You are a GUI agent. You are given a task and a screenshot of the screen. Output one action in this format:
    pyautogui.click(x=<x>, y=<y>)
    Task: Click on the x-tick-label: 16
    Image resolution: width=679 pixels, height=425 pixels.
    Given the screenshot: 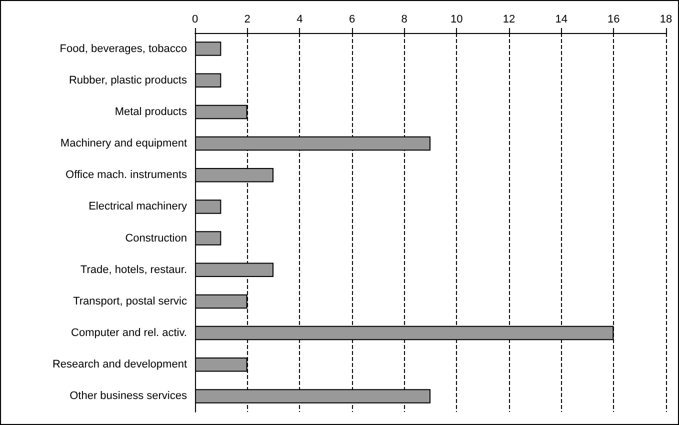 What is the action you would take?
    pyautogui.click(x=614, y=20)
    